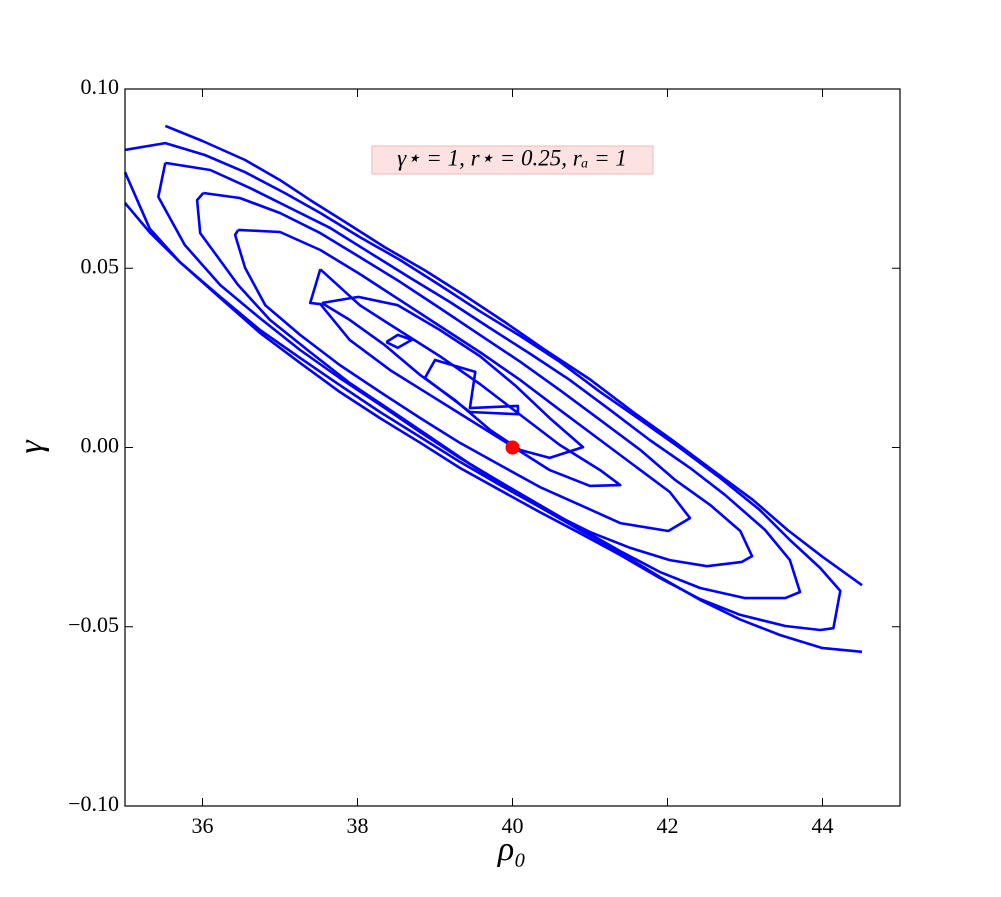  What do you see at coordinates (93, 624) in the screenshot?
I see `y-tick-label: −0.05` at bounding box center [93, 624].